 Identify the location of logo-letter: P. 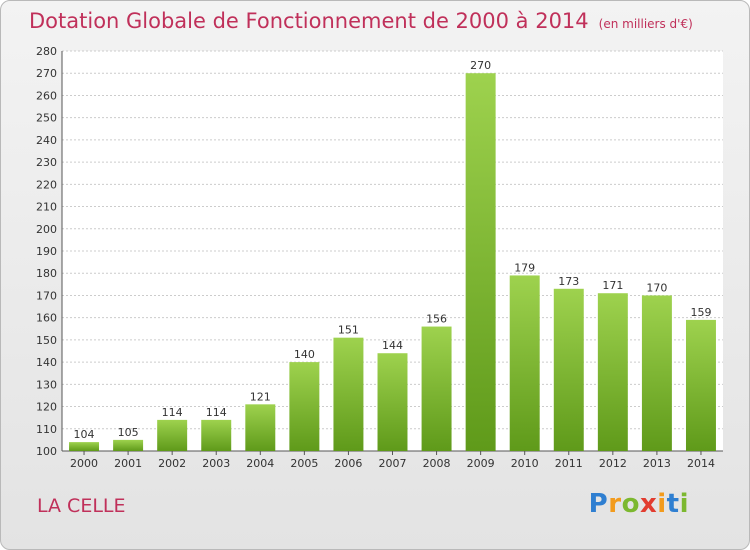
(598, 504).